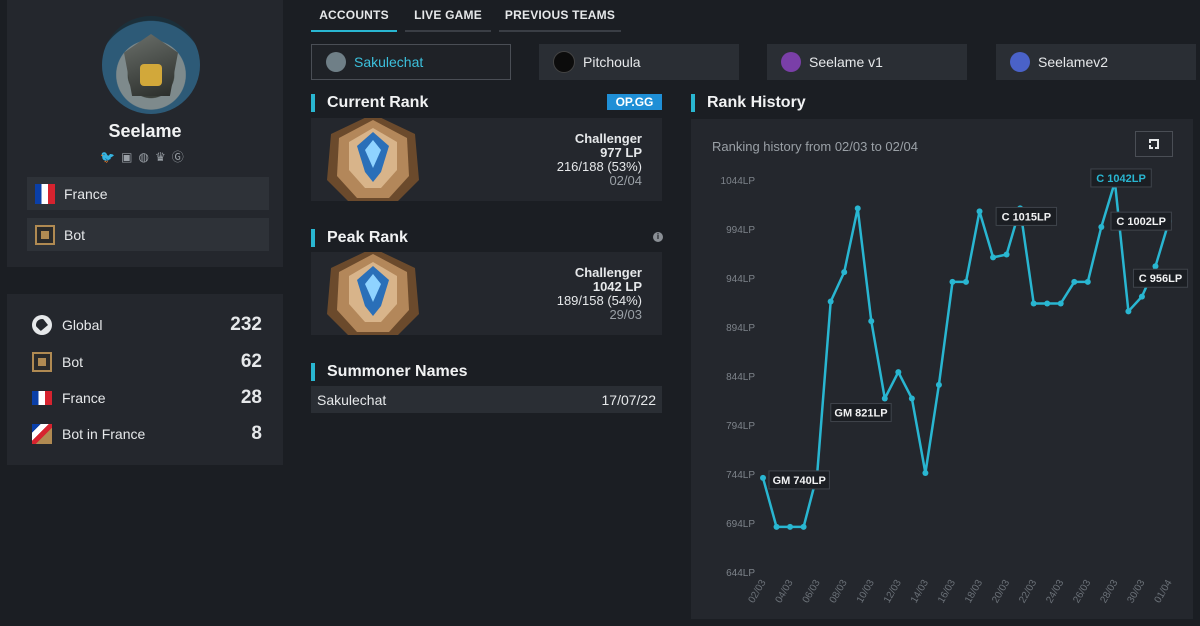 The image size is (1200, 626). Describe the element at coordinates (75, 234) in the screenshot. I see `role-label: Bot` at that location.